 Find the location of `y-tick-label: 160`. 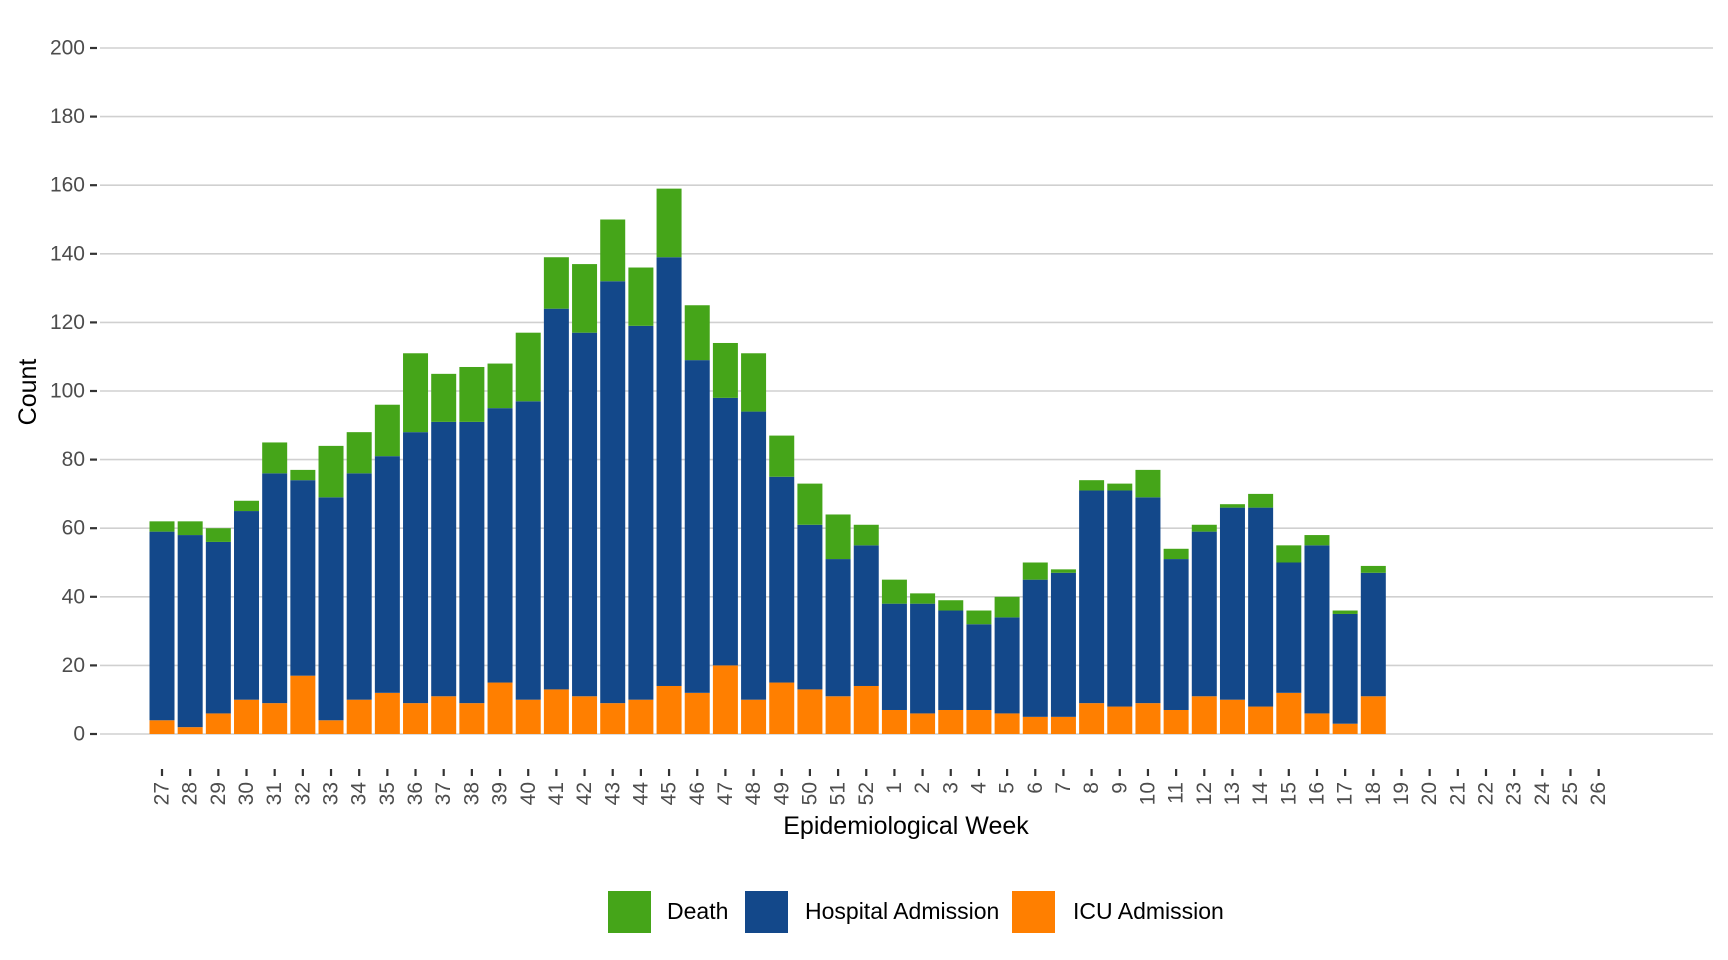

y-tick-label: 160 is located at coordinates (67, 185).